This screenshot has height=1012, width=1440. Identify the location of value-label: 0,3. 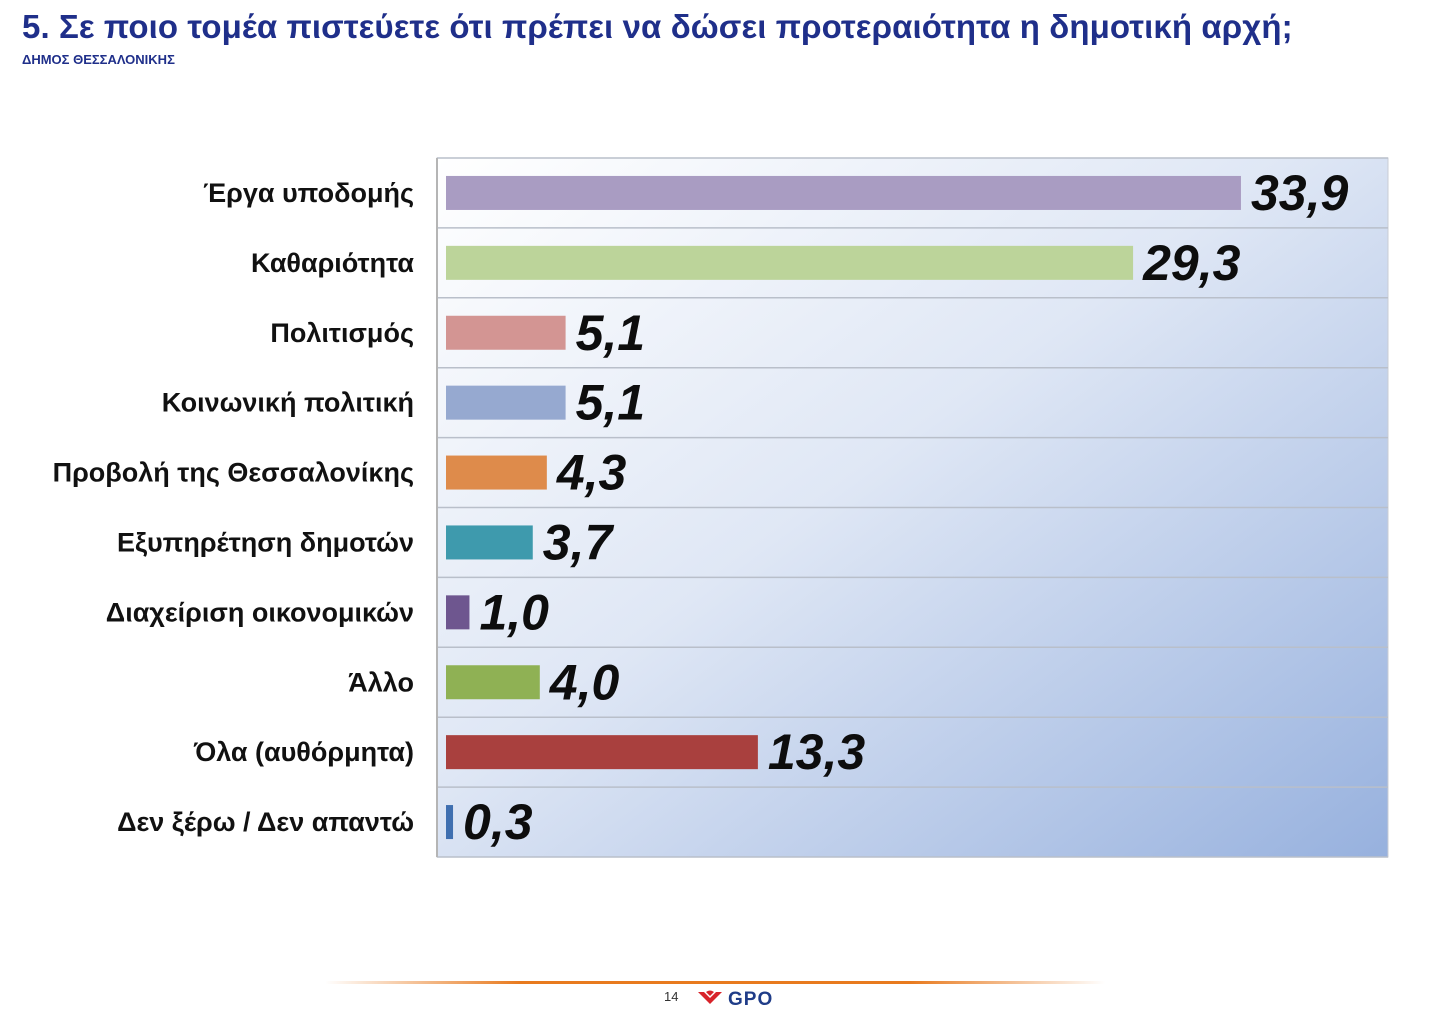
(498, 822).